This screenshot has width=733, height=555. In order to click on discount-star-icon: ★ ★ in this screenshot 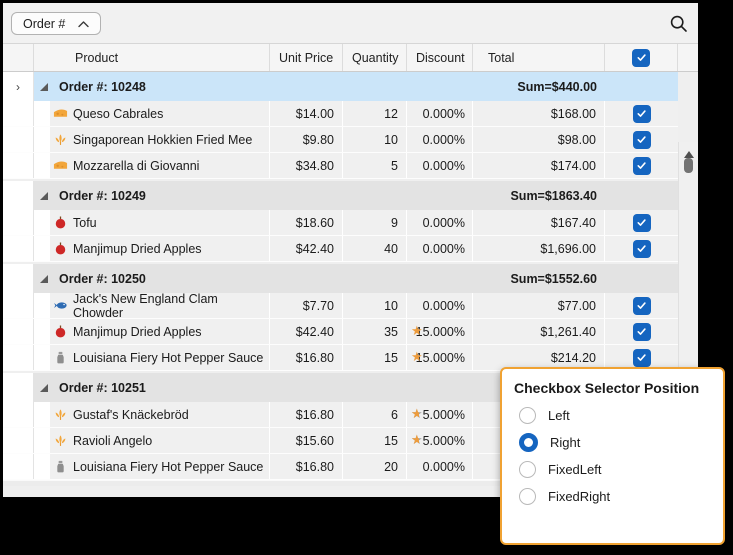, I will do `click(417, 440)`.